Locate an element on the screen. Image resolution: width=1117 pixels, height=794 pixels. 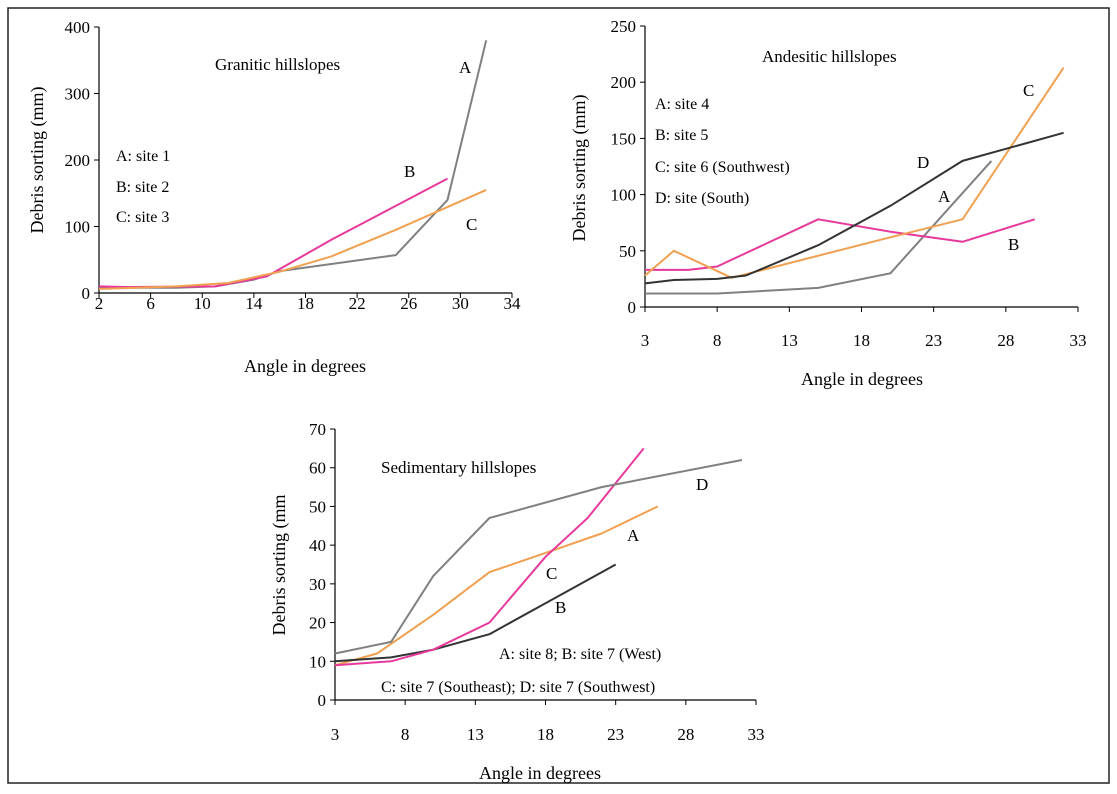
chart-title: Andesitic hillslopes is located at coordinates (829, 56).